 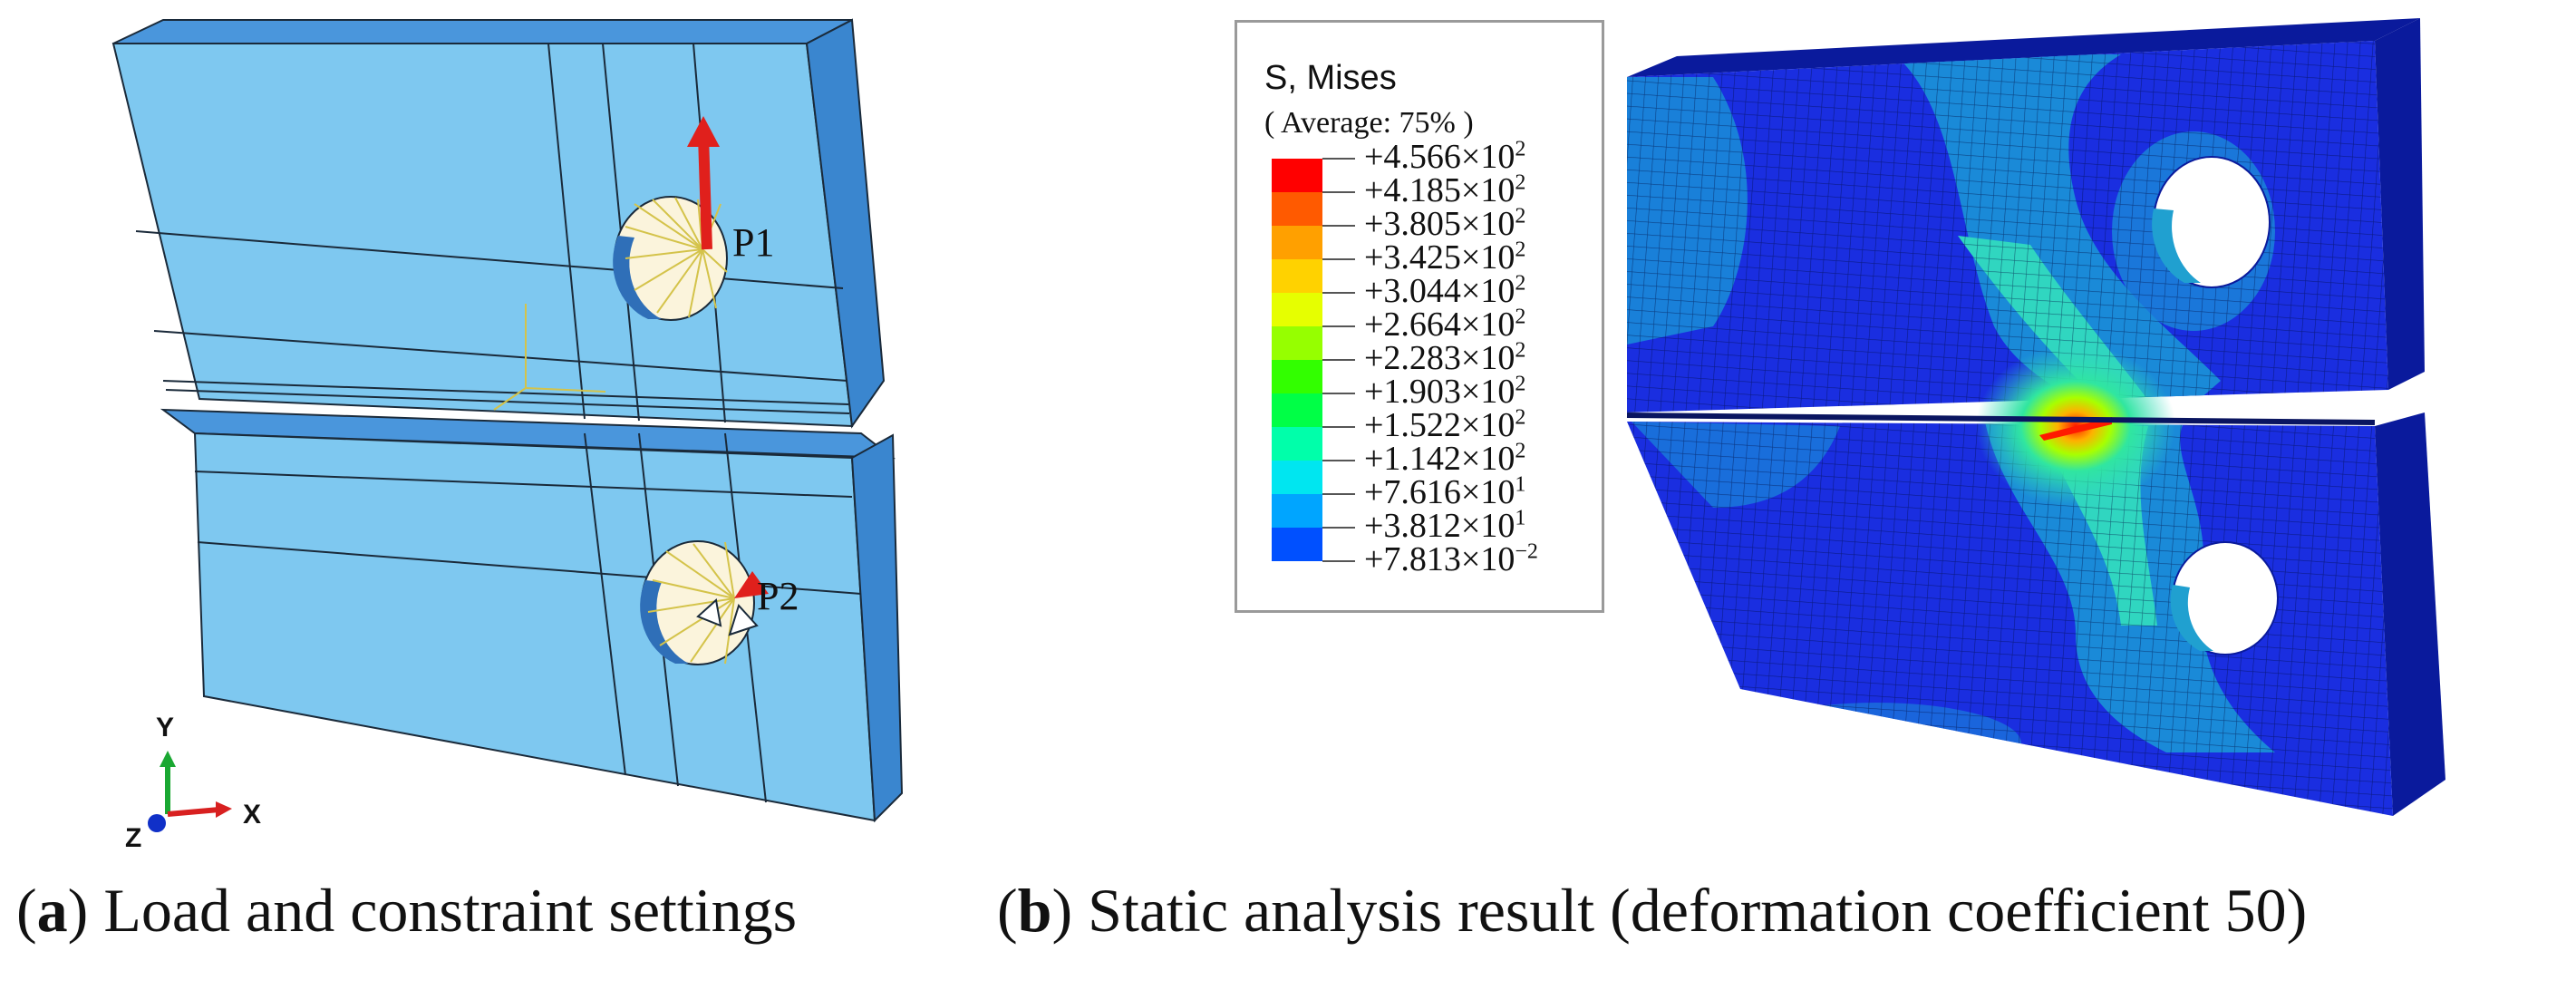 I want to click on legend-entry: +3.044×102, so click(x=1445, y=290).